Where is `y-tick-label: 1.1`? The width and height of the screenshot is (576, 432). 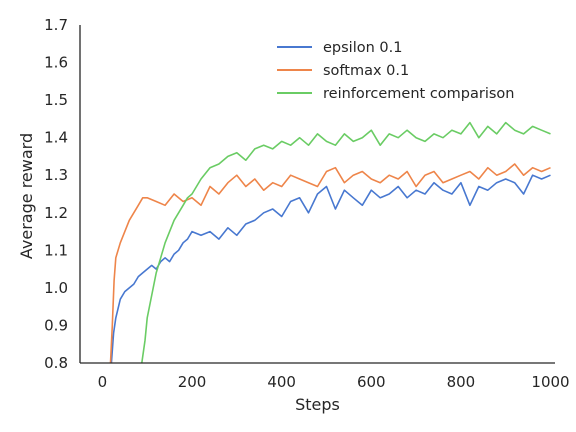
y-tick-label: 1.1 is located at coordinates (56, 250).